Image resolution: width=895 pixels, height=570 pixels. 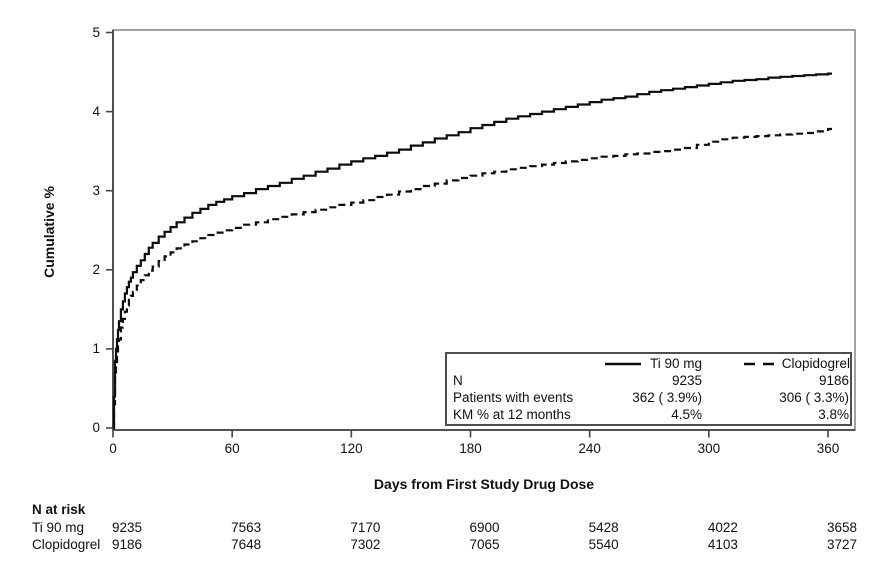 What do you see at coordinates (603, 544) in the screenshot?
I see `at-risk-value-clopidogrel: 5540` at bounding box center [603, 544].